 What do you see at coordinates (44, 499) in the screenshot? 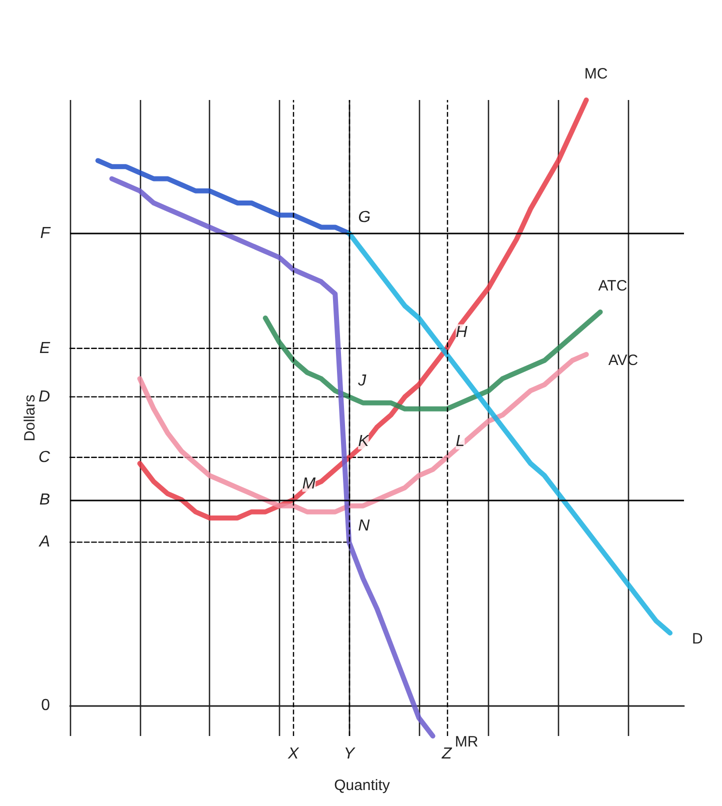
I see `ref-line-label: B` at bounding box center [44, 499].